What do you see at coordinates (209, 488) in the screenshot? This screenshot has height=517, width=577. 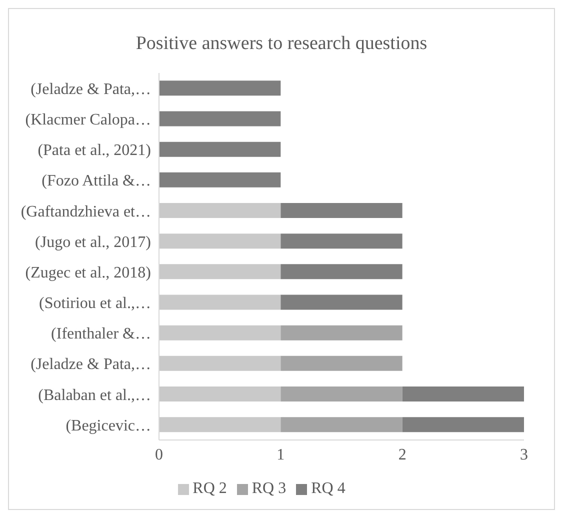 I see `legend-label: RQ 2` at bounding box center [209, 488].